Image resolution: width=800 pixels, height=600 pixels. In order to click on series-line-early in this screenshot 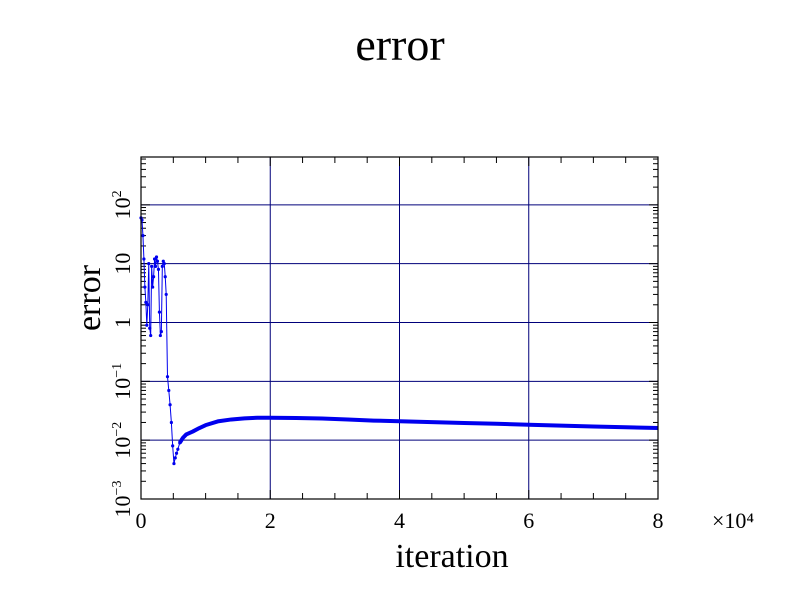, I will do `click(160, 340)`.